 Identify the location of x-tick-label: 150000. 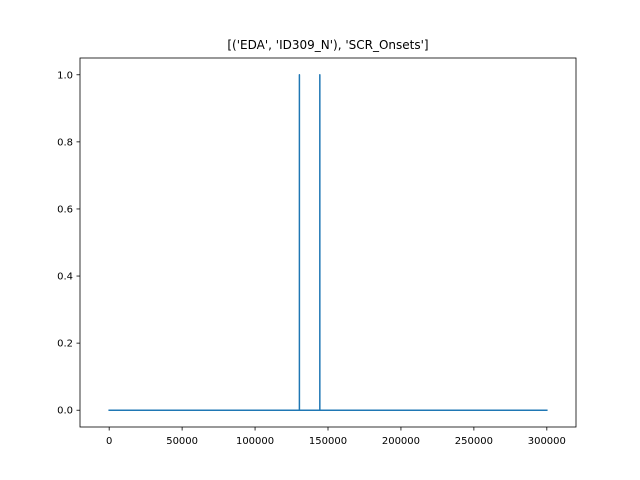
(328, 441).